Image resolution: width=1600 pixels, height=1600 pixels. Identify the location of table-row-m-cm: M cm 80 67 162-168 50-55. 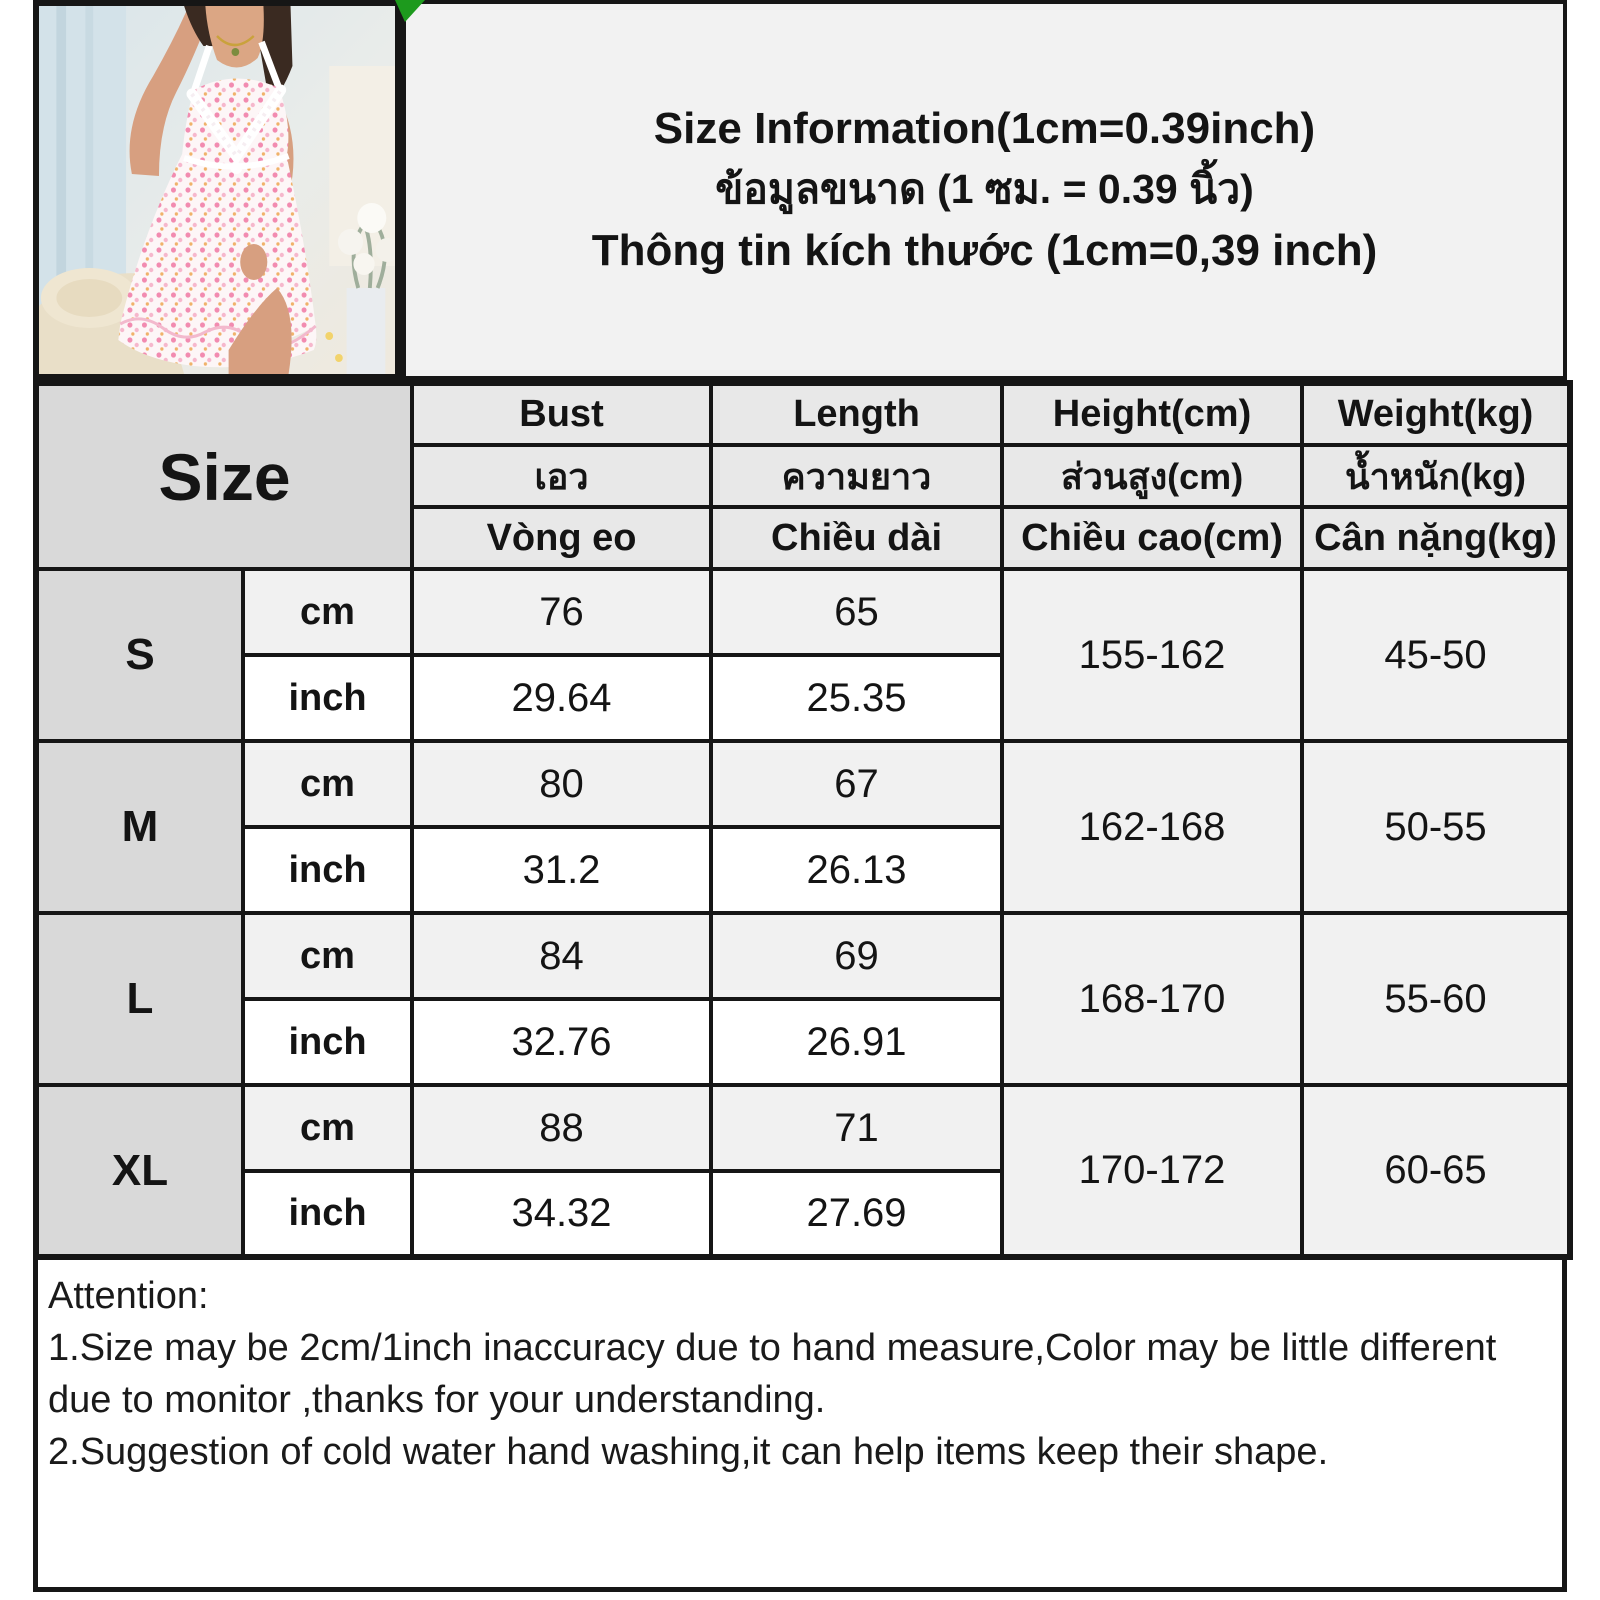
(803, 827).